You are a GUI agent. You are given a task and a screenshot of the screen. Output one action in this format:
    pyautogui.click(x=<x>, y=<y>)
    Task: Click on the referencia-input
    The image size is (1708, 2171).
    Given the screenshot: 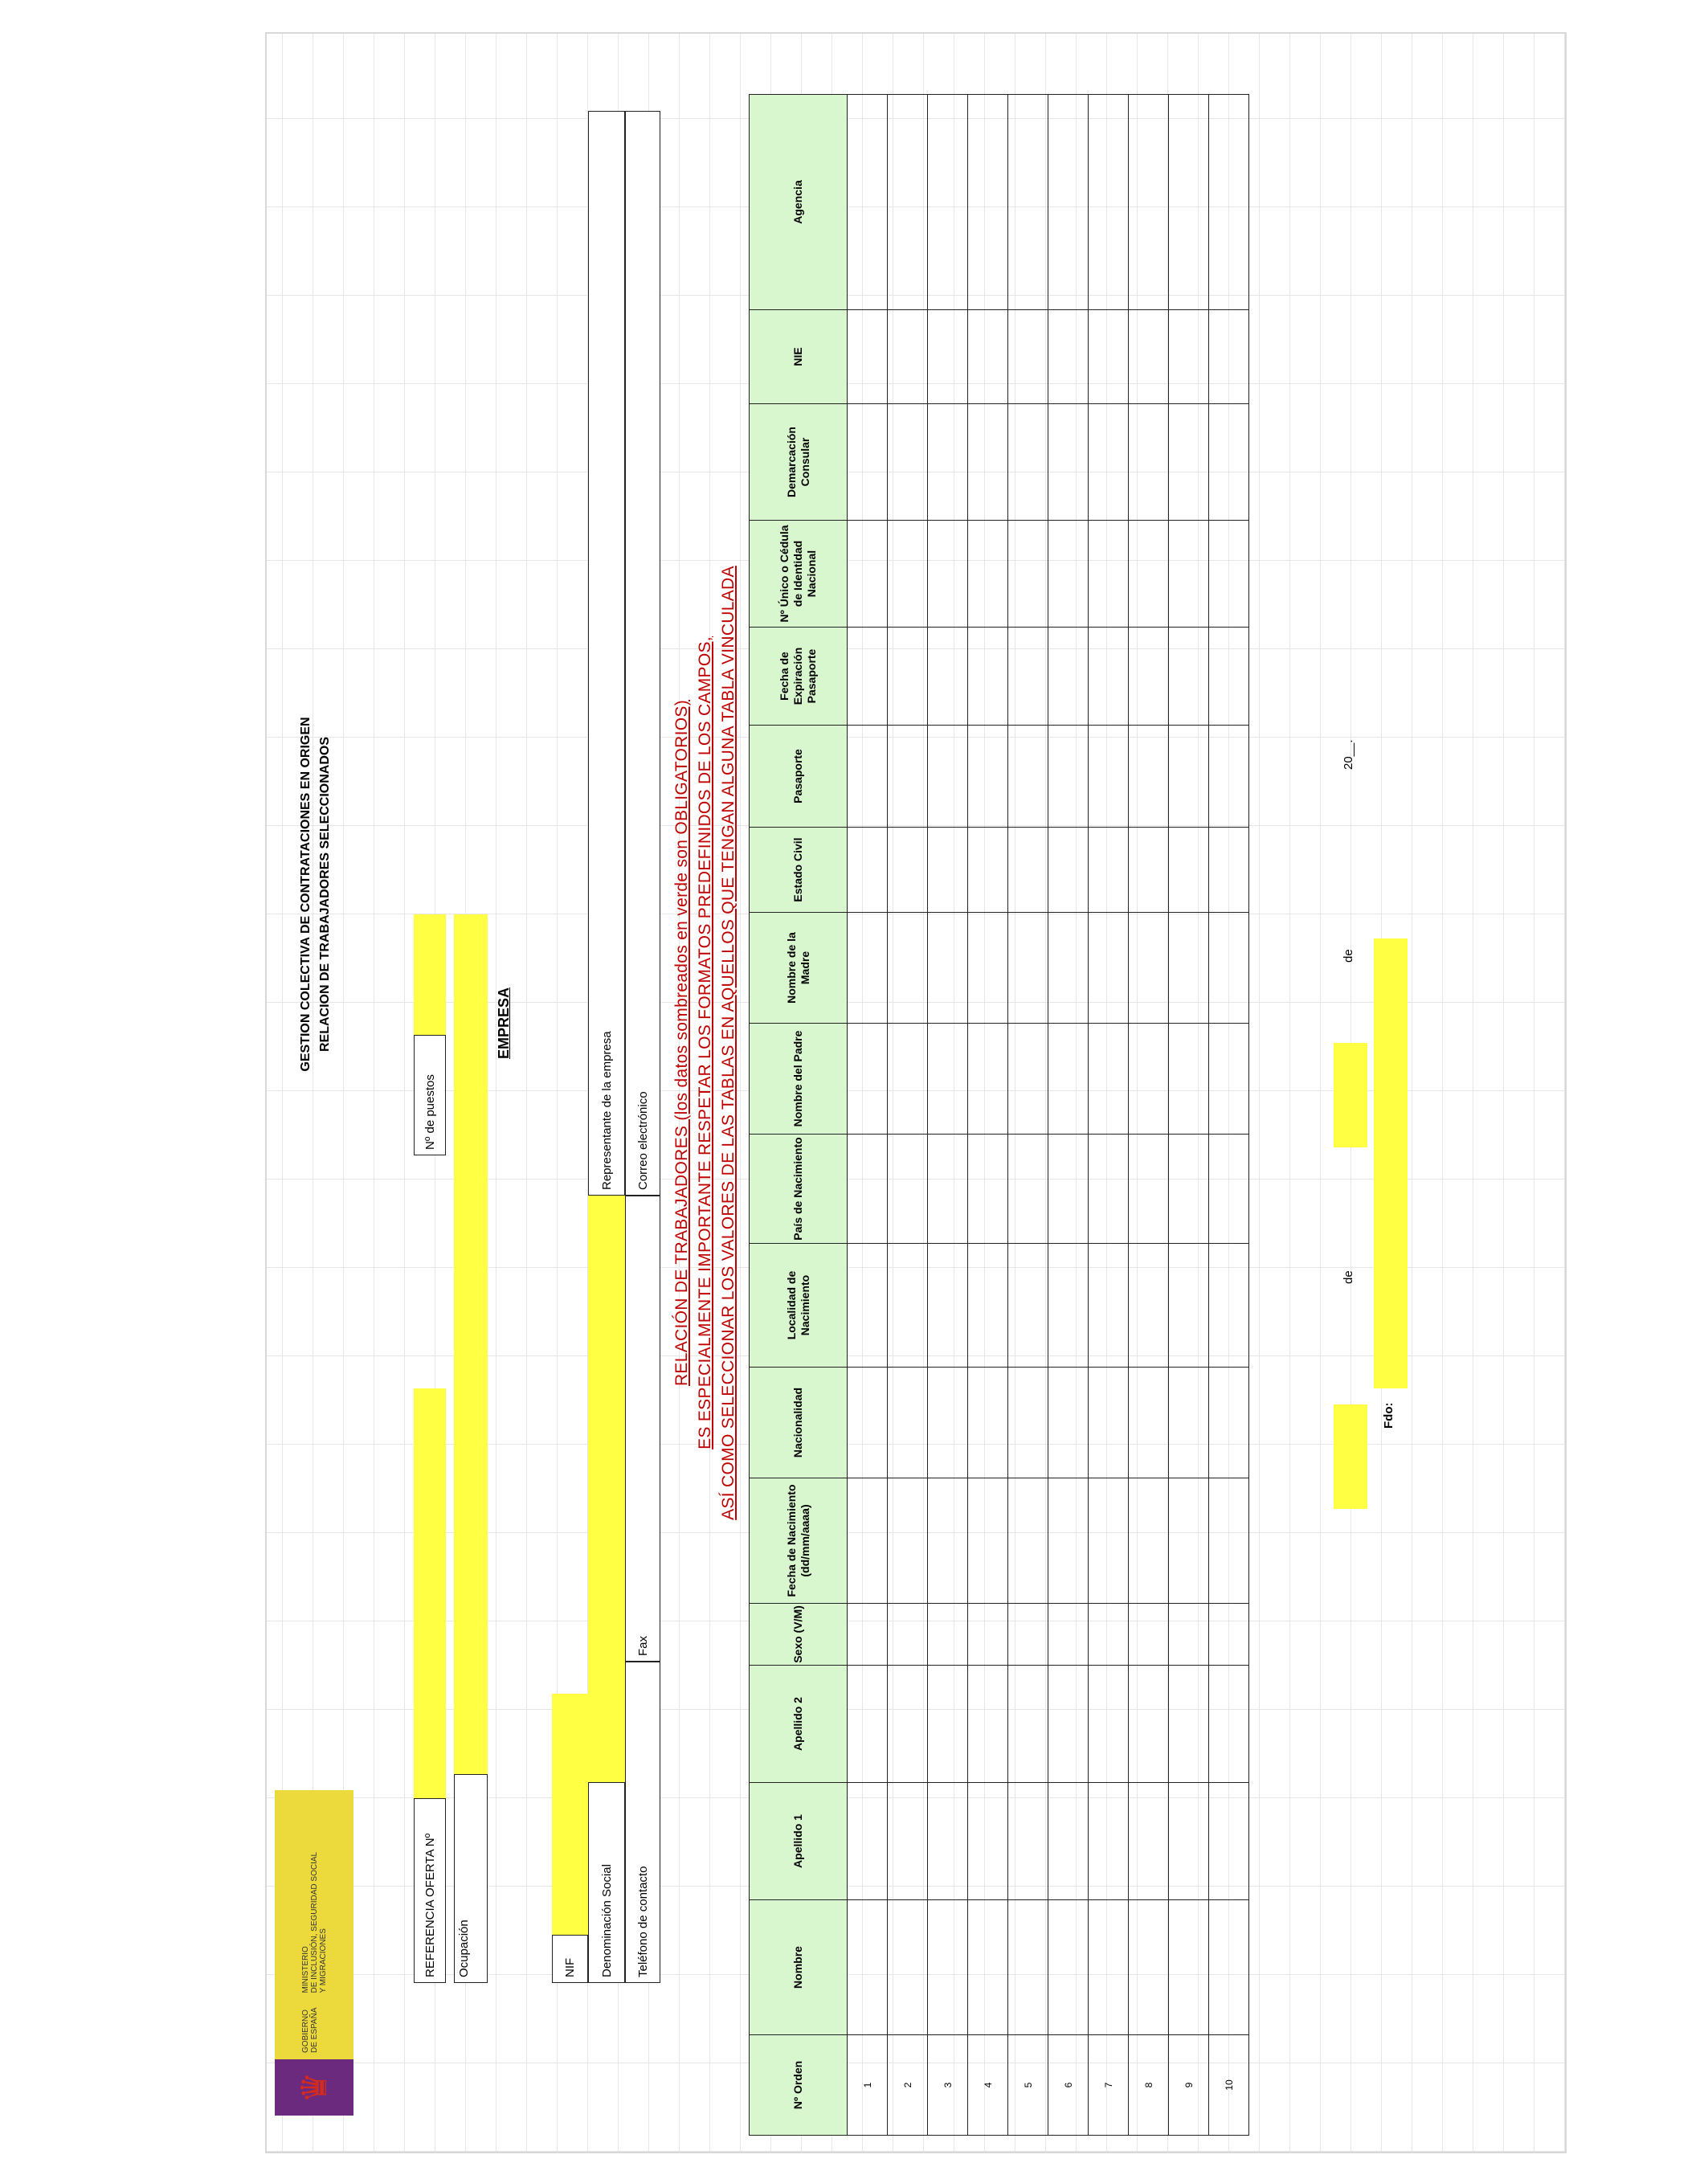 What is the action you would take?
    pyautogui.click(x=430, y=1593)
    